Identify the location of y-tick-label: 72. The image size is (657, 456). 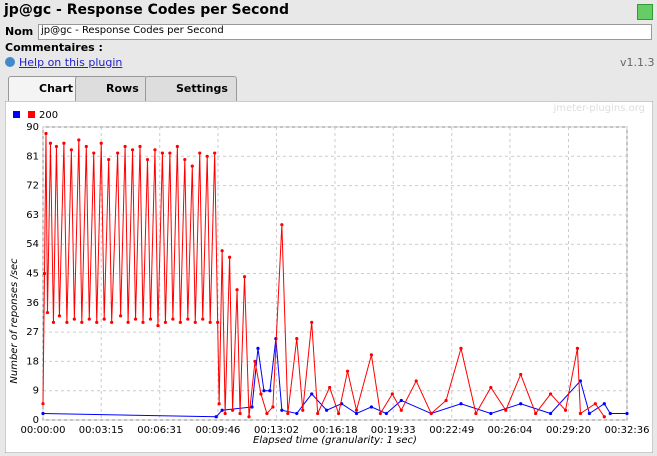
(32, 186).